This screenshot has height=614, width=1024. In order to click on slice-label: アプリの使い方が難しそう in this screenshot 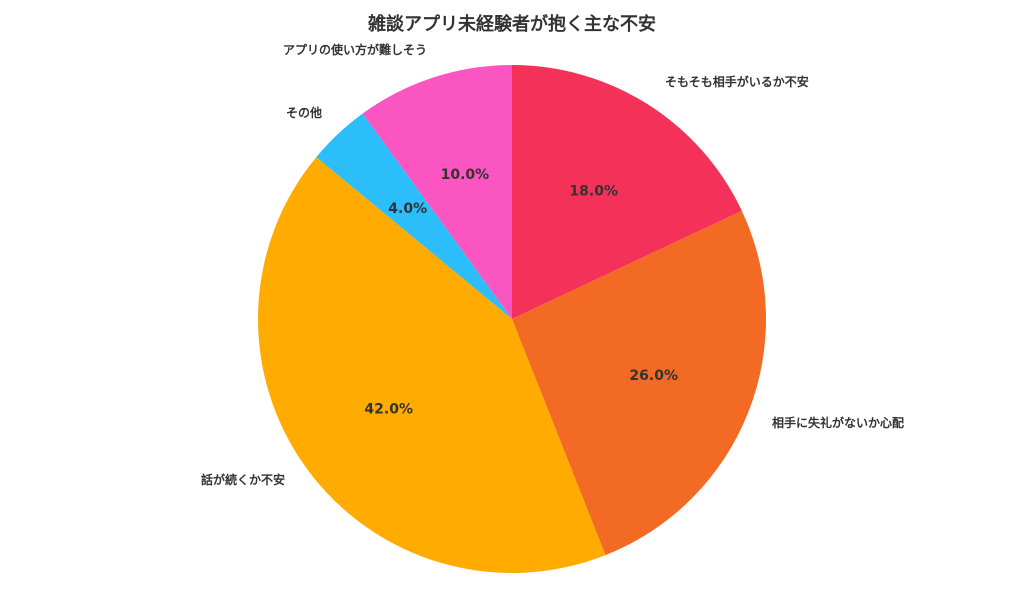, I will do `click(355, 49)`.